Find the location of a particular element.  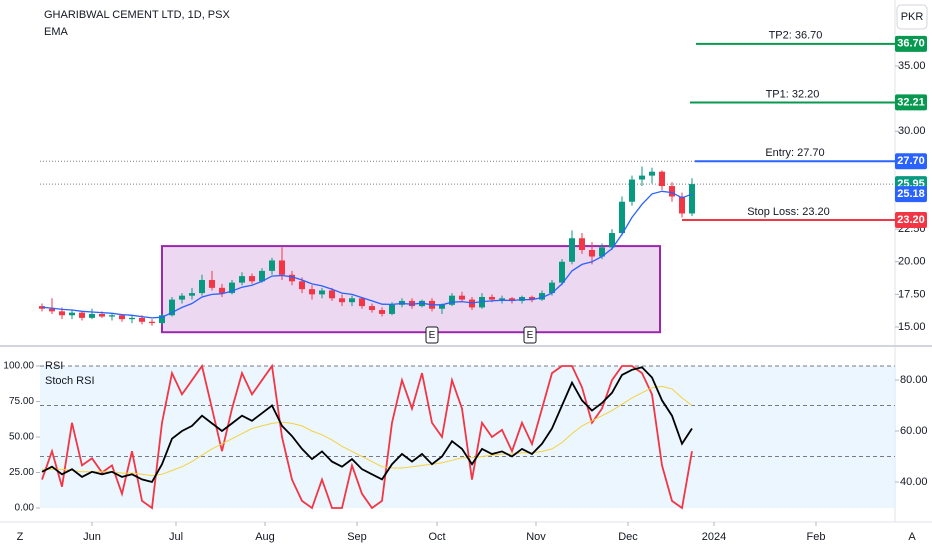

price-tag-label: 32.21 is located at coordinates (911, 102).